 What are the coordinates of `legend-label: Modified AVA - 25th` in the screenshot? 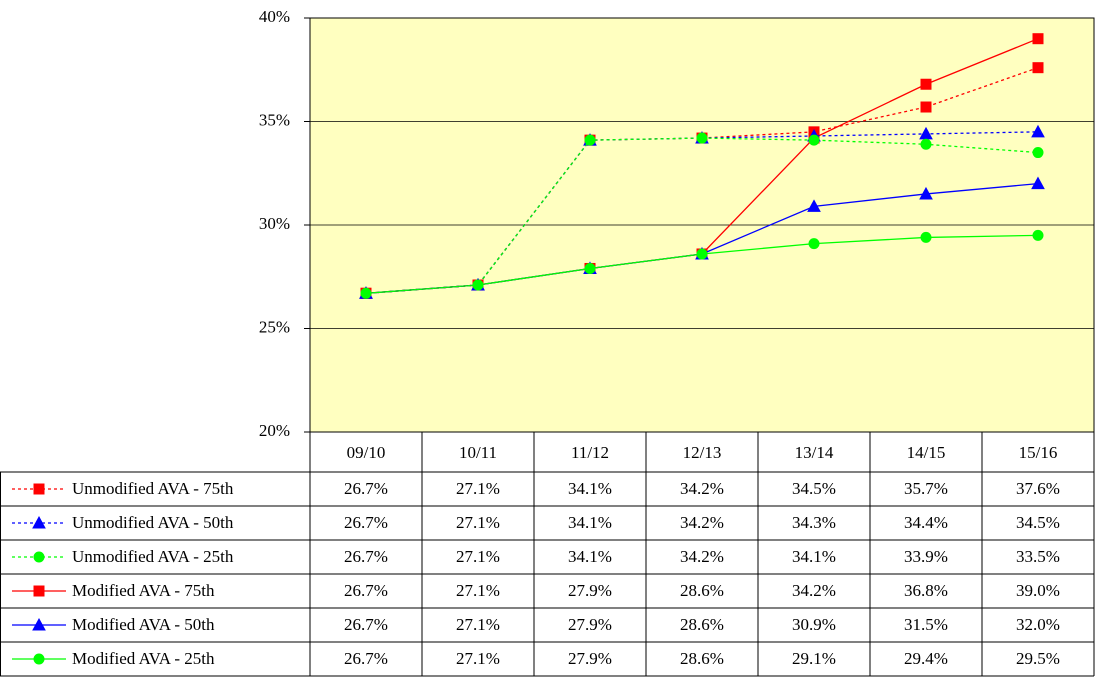 It's located at (143, 658).